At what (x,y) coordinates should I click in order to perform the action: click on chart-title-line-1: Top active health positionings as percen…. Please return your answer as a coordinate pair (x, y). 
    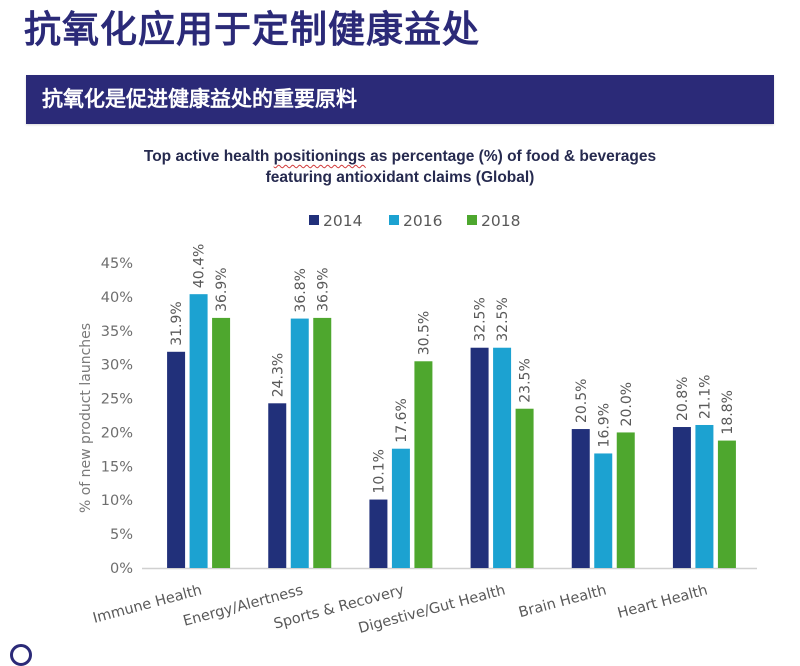
    Looking at the image, I should click on (400, 156).